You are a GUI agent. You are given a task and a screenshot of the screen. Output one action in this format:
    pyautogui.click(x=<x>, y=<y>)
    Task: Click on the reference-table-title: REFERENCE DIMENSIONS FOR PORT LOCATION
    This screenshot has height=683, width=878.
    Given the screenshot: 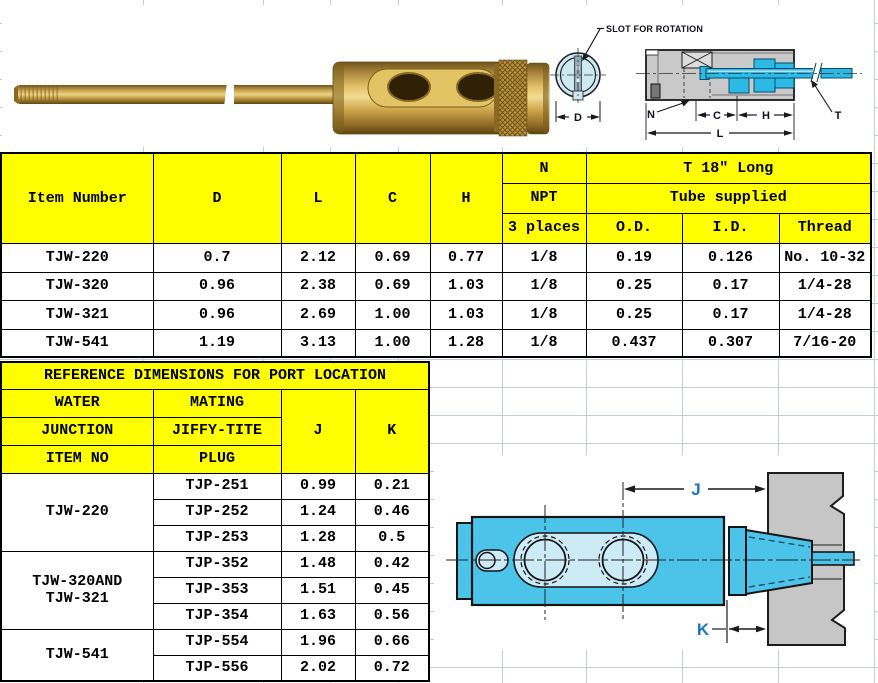 What is the action you would take?
    pyautogui.click(x=215, y=375)
    